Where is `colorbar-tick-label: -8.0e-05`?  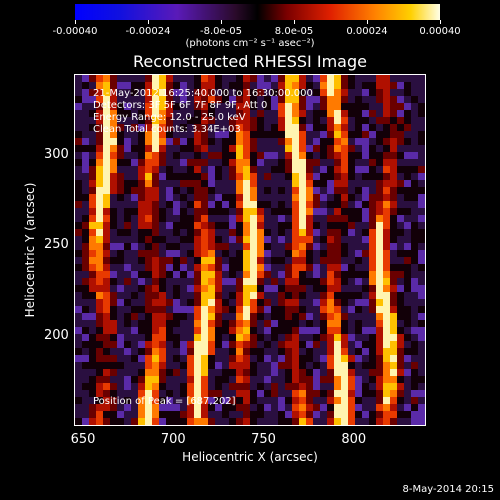 colorbar-tick-label: -8.0e-05 is located at coordinates (221, 31).